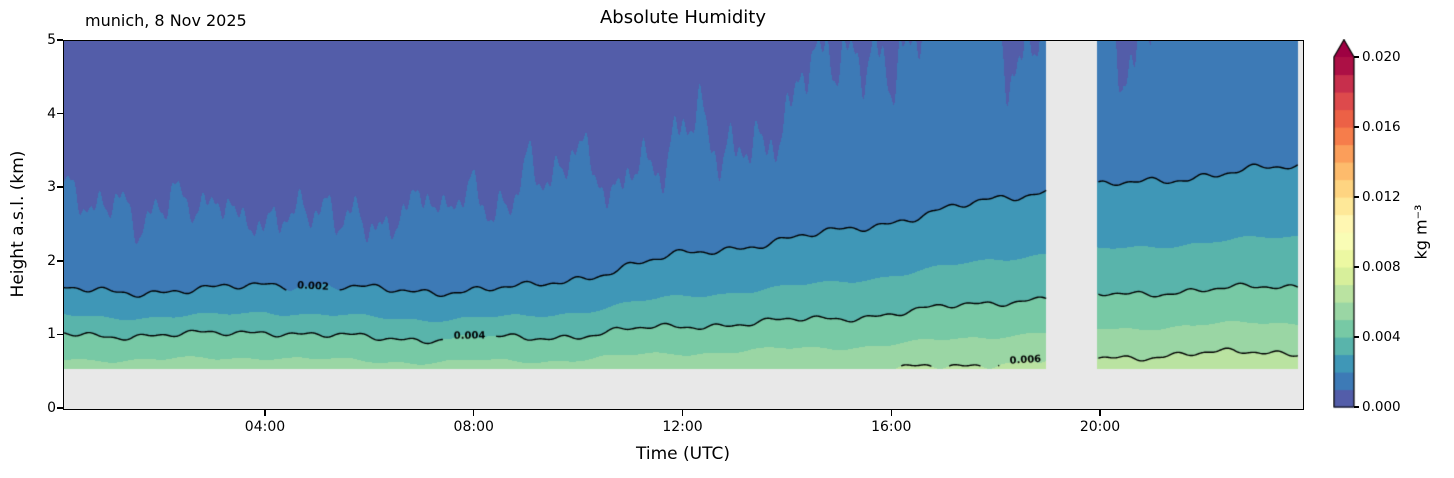 This screenshot has height=478, width=1454. Describe the element at coordinates (18, 224) in the screenshot. I see `y-axis-label: Height a.s.l. (km)` at that location.